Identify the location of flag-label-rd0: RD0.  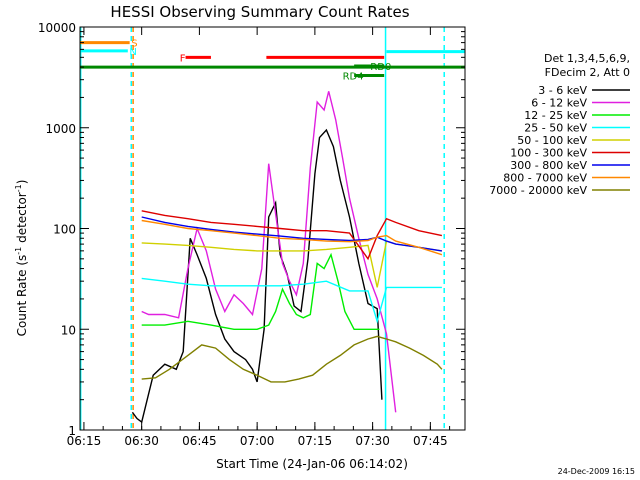
(380, 67).